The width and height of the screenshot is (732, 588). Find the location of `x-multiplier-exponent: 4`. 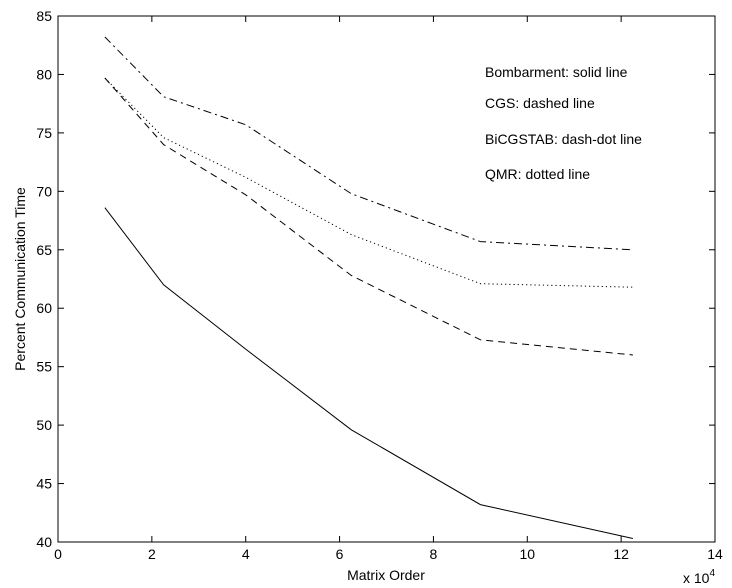

x-multiplier-exponent: 4 is located at coordinates (712, 573).